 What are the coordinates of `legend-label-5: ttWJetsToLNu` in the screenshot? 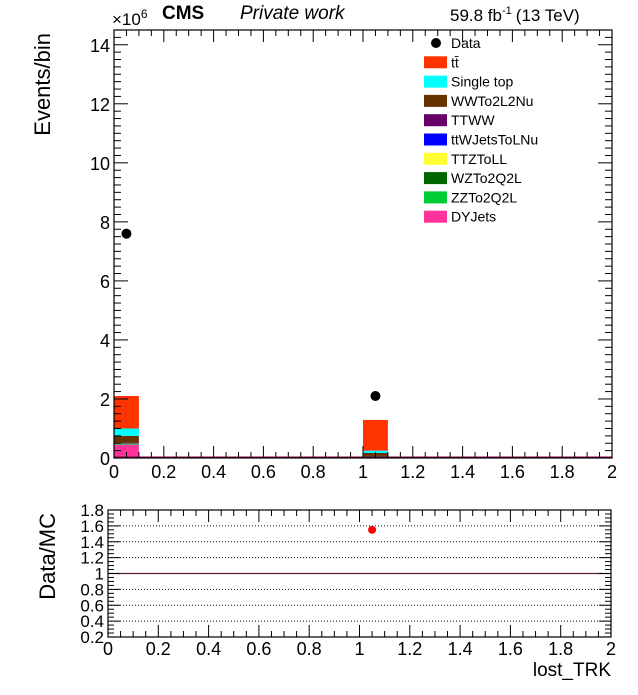 It's located at (494, 140).